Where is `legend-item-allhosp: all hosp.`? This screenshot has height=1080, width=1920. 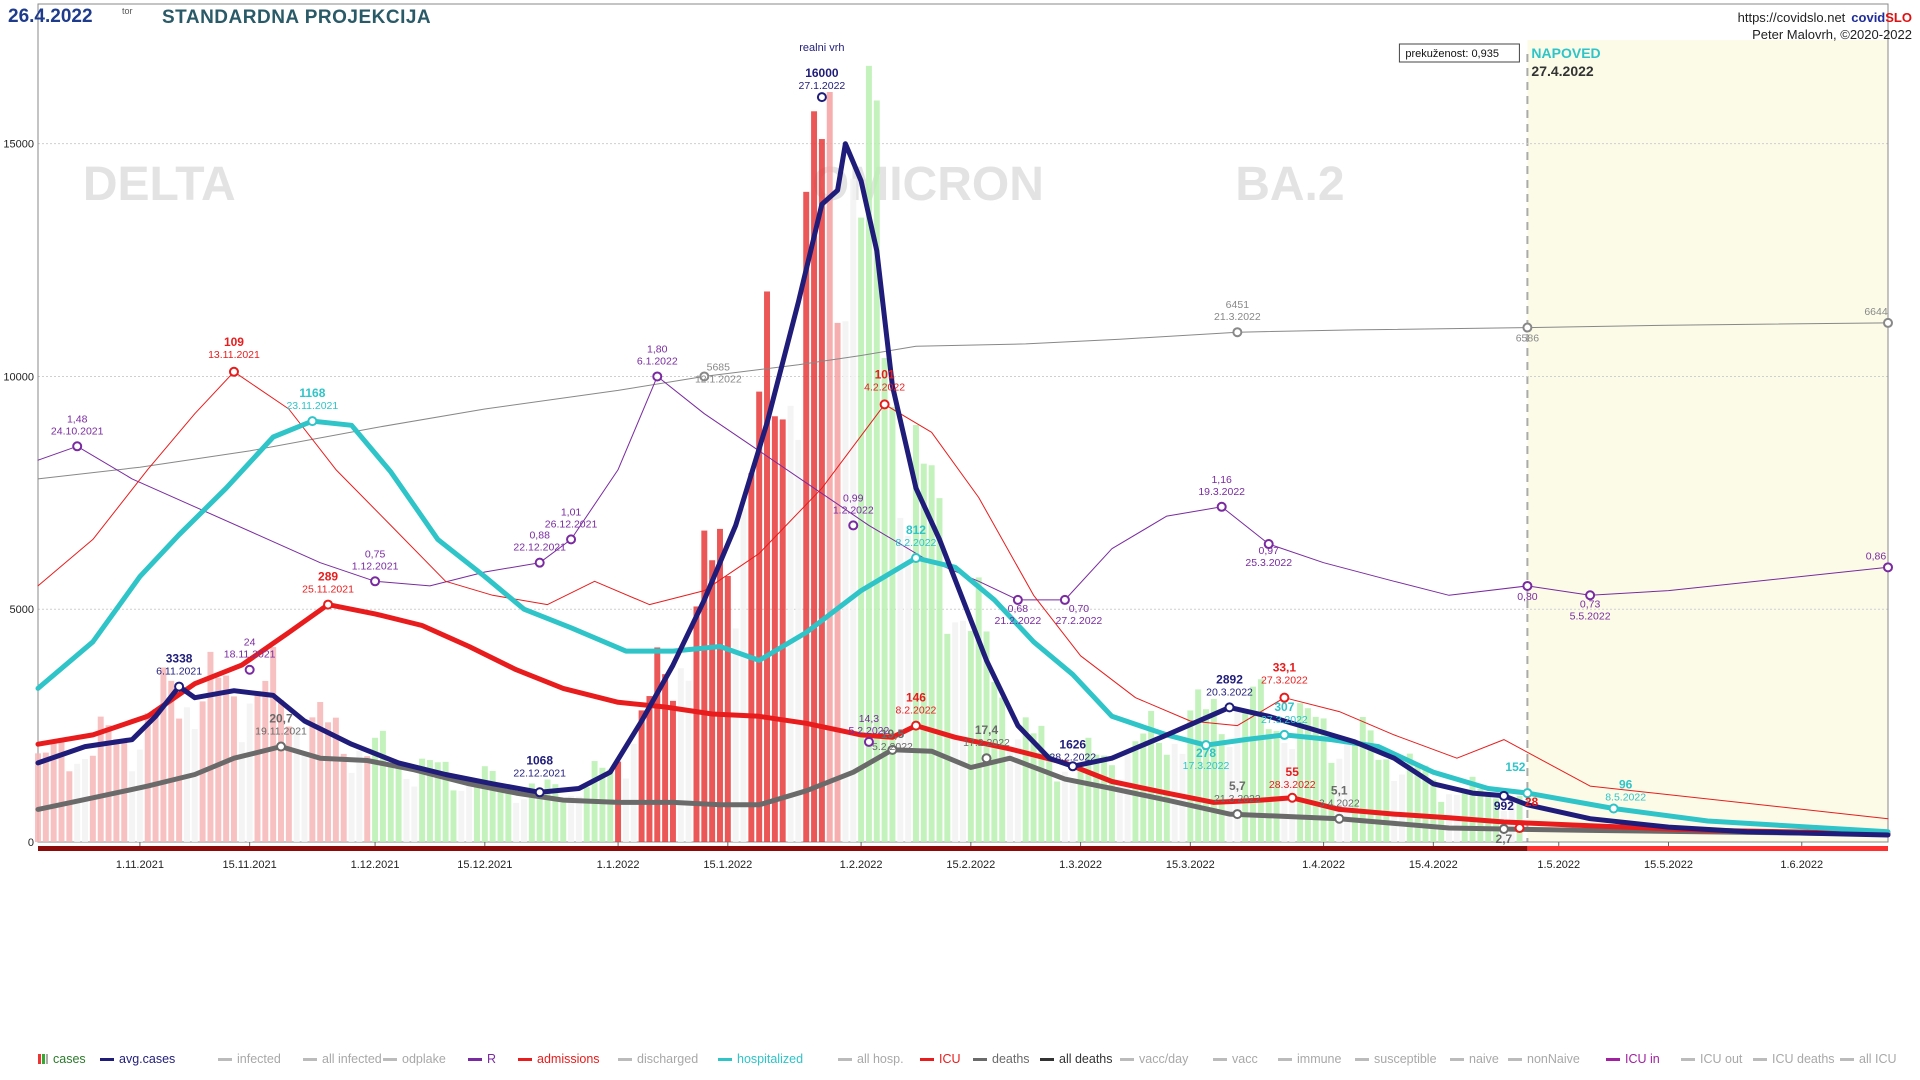 legend-item-allhosp: all hosp. is located at coordinates (871, 1059).